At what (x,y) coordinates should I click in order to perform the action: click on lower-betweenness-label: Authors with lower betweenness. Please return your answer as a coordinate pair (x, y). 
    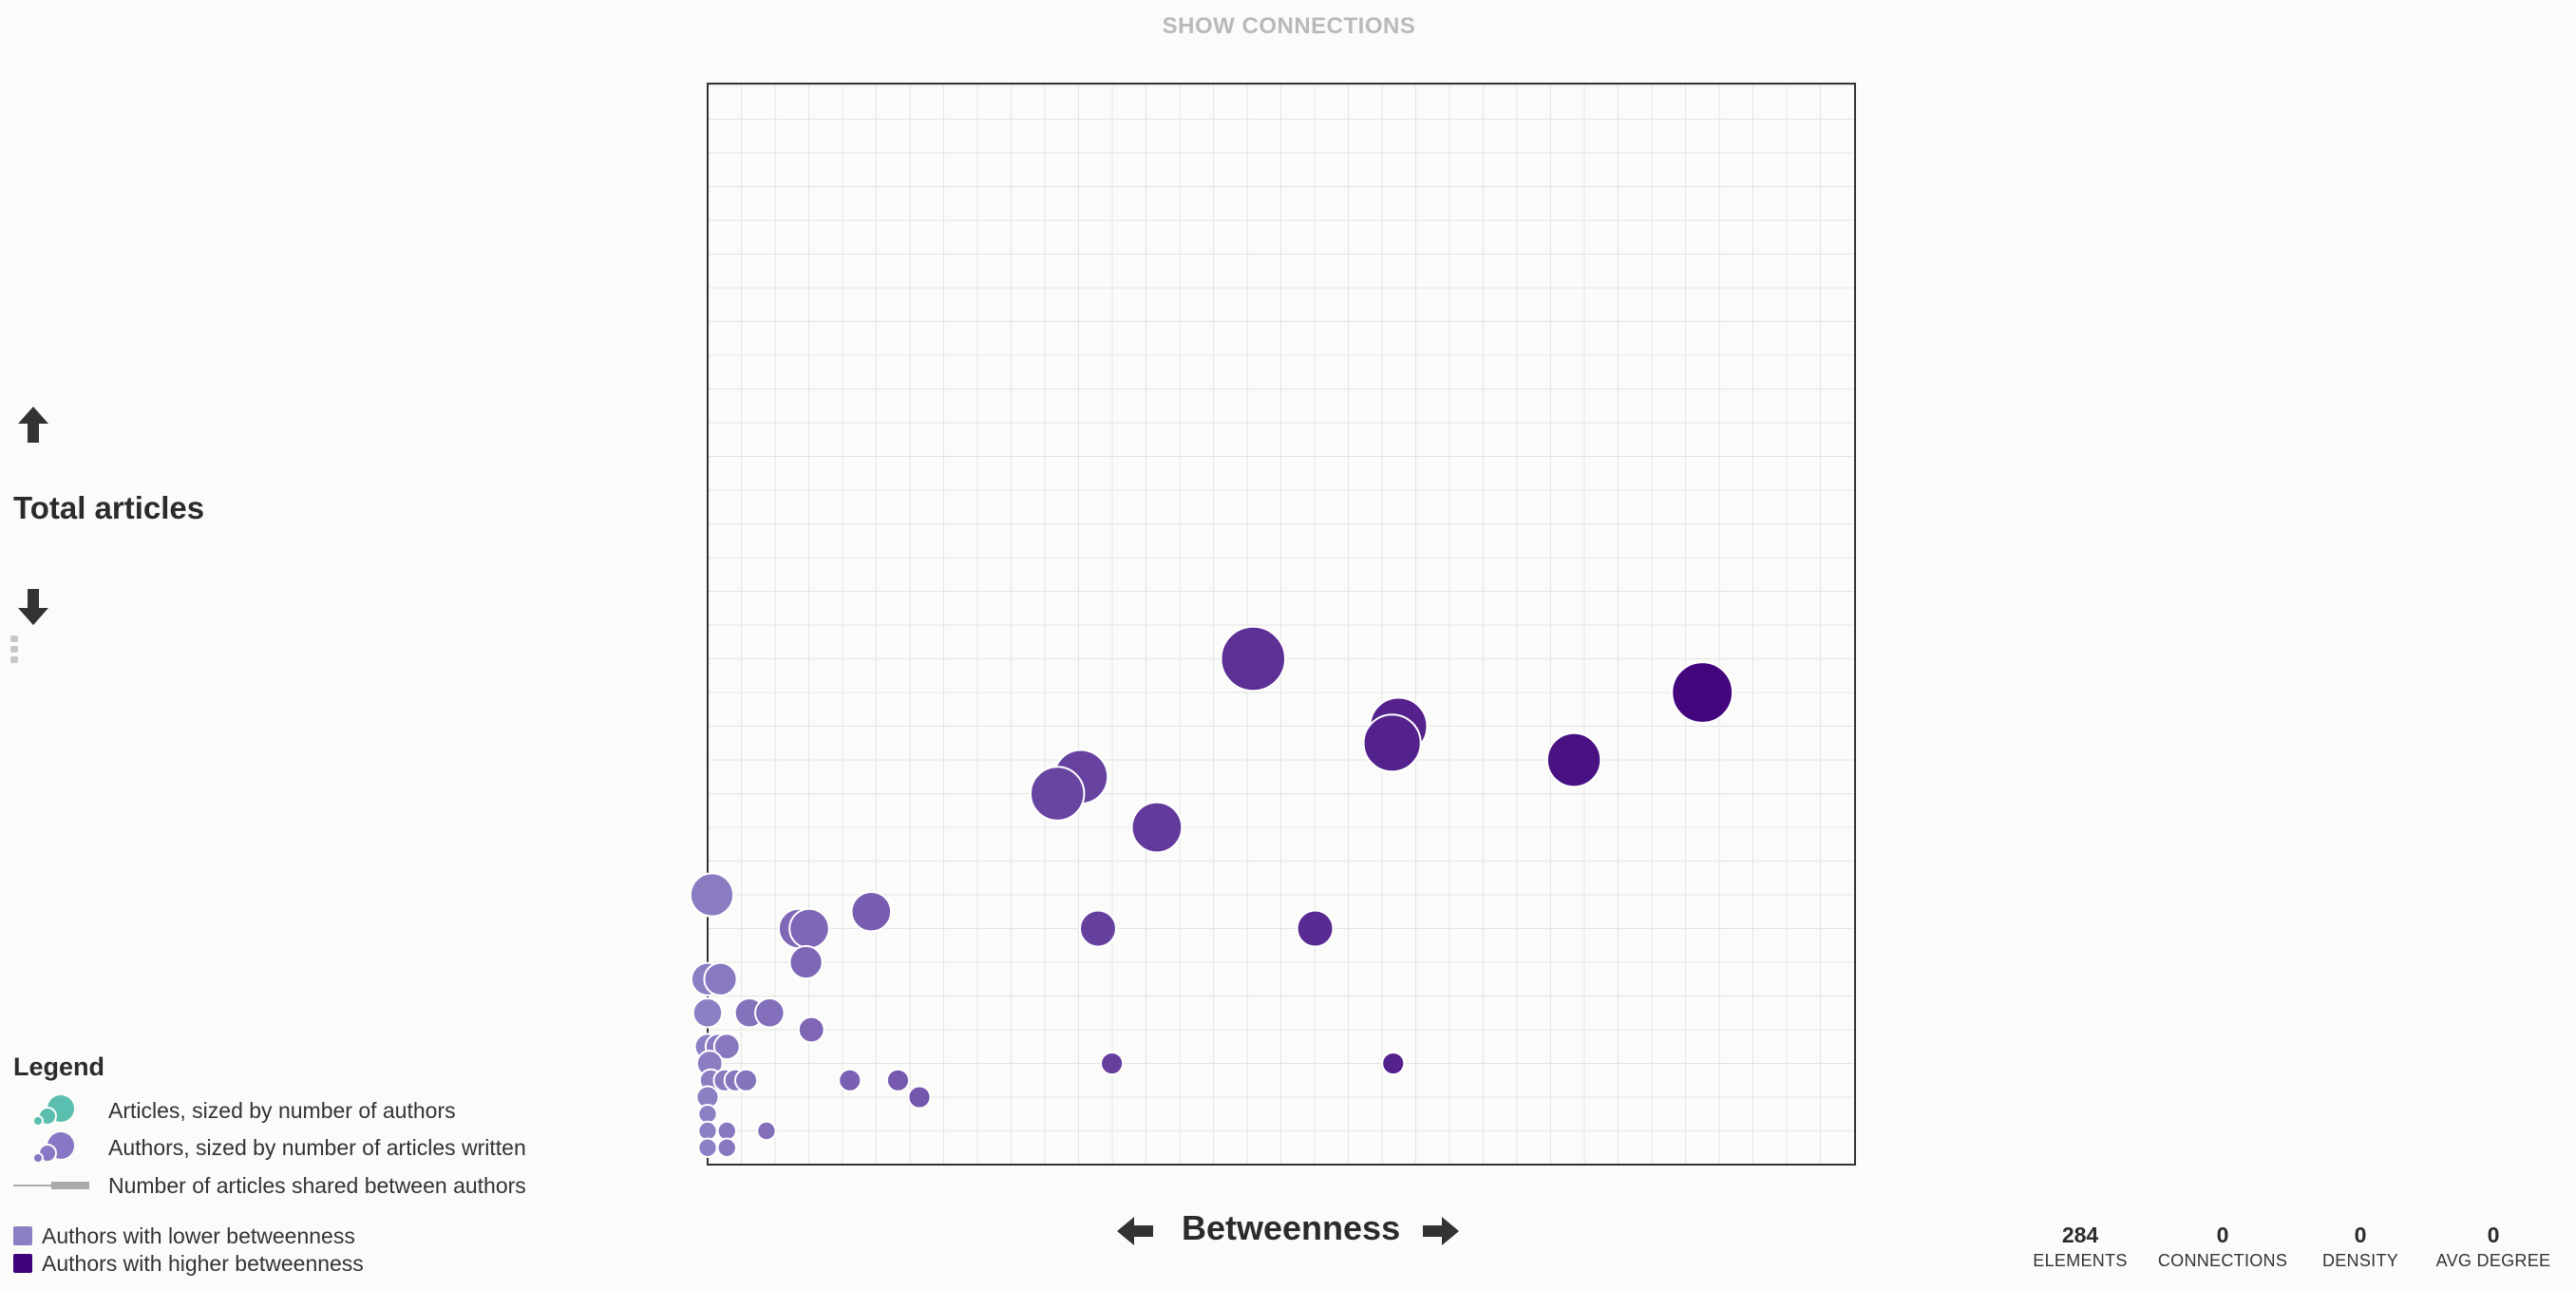
    Looking at the image, I should click on (198, 1236).